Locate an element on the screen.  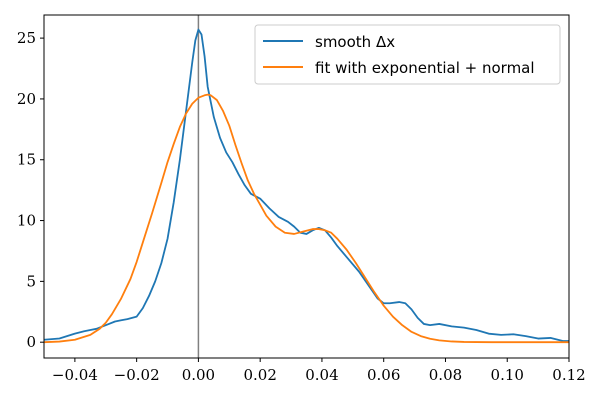
y-tick-label: 10 is located at coordinates (26, 221).